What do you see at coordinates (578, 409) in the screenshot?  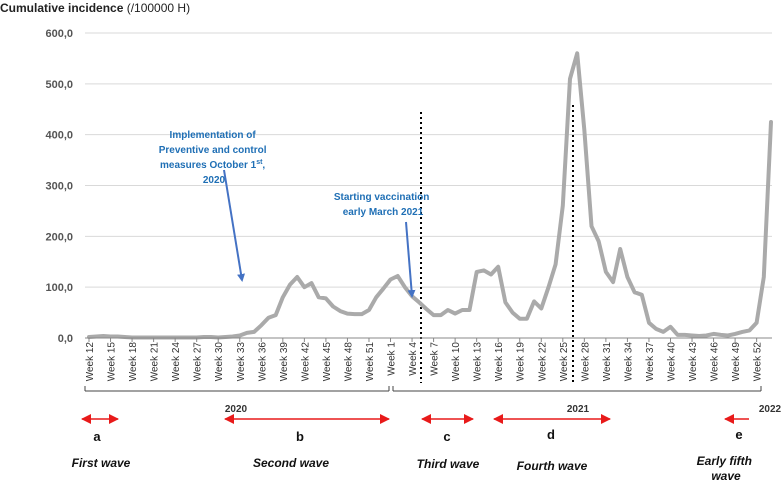 I see `year-label-2021: 2021` at bounding box center [578, 409].